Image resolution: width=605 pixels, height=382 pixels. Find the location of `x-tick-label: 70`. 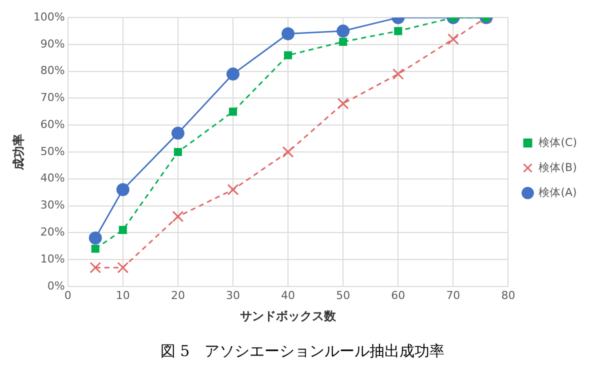

x-tick-label: 70 is located at coordinates (453, 295).